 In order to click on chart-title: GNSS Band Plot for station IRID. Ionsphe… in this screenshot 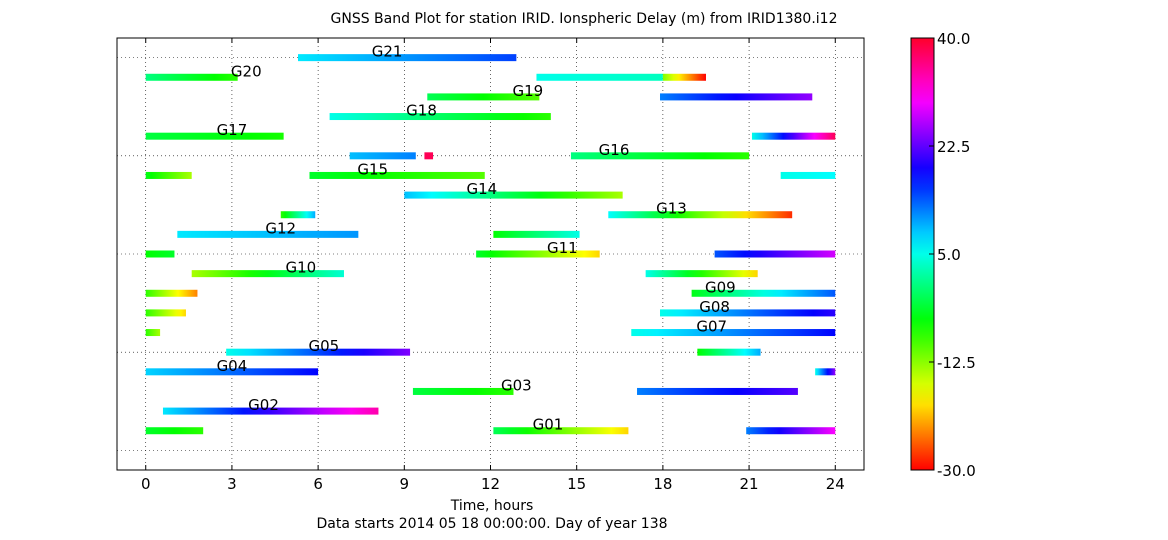, I will do `click(584, 19)`.